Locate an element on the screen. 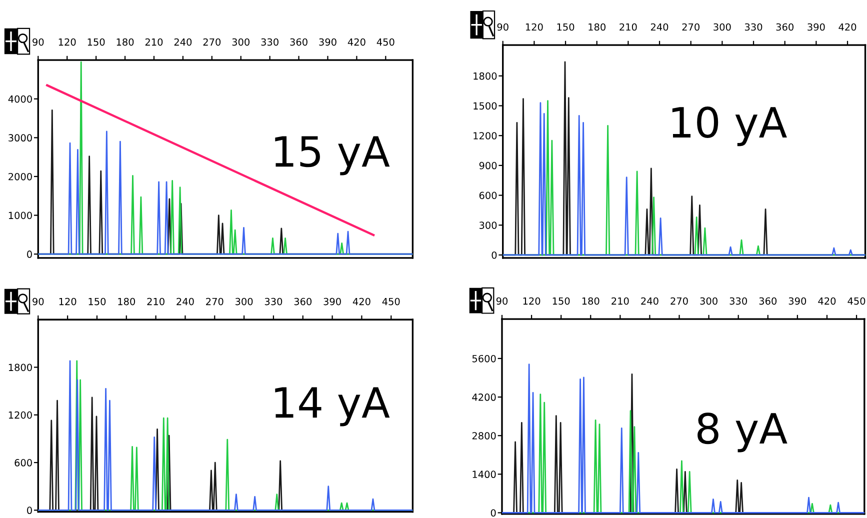 The image size is (867, 518). y-tick-label: 900 is located at coordinates (488, 166).